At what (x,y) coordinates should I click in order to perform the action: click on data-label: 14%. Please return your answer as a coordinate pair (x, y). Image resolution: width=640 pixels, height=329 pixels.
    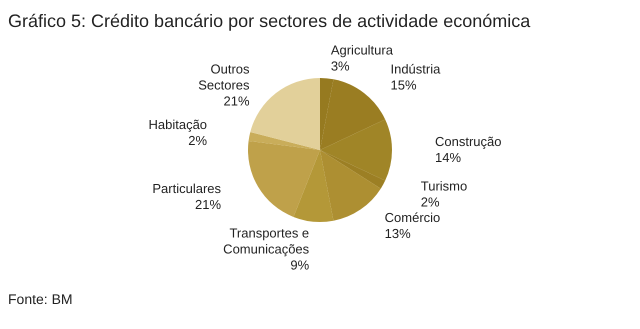
    Looking at the image, I should click on (448, 157).